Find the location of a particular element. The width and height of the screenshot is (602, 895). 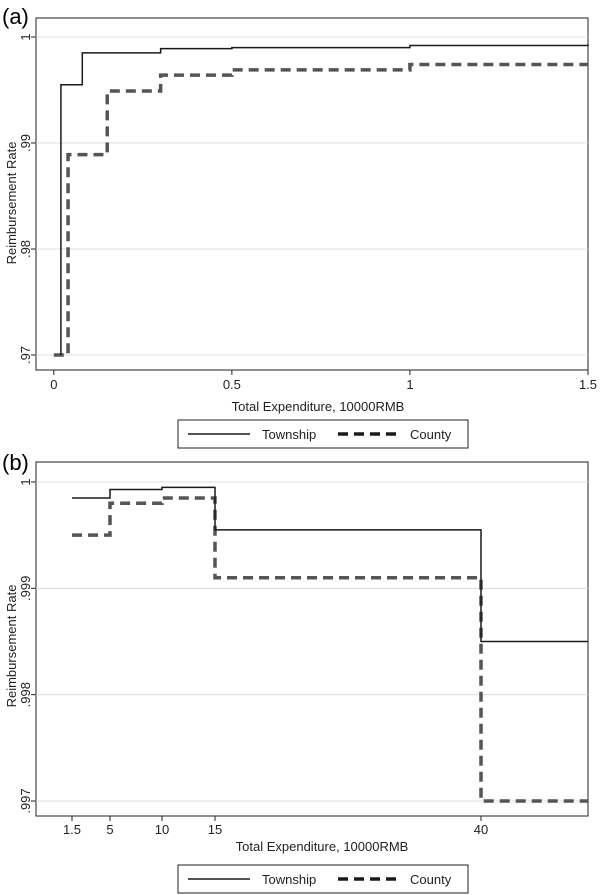

panel-a-y-tick-label: .98 is located at coordinates (25, 249).